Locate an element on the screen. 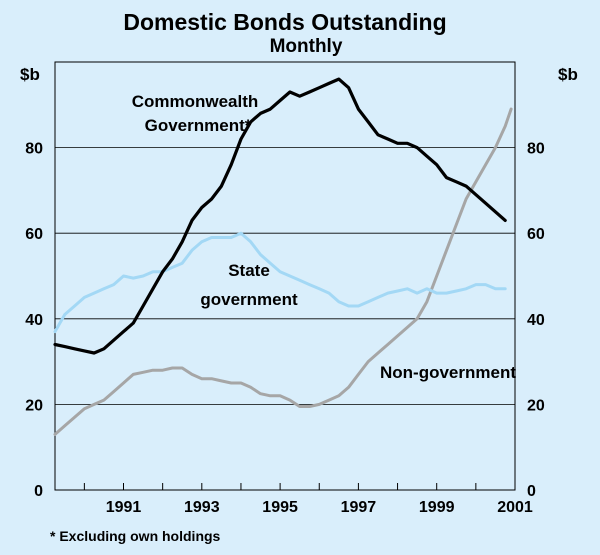 The width and height of the screenshot is (600, 555). y-tick-label-right: 40 is located at coordinates (536, 320).